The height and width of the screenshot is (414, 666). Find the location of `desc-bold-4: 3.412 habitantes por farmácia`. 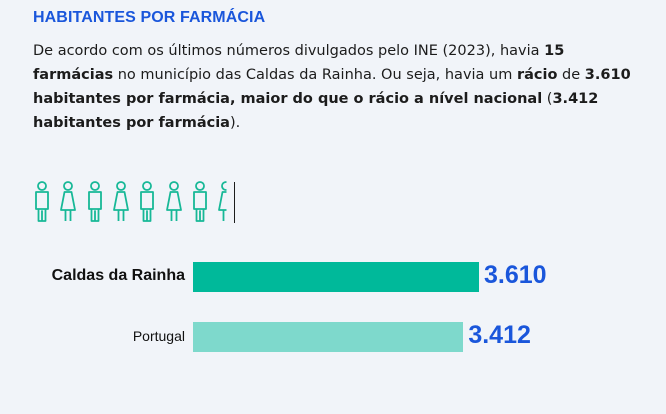

desc-bold-4: 3.412 habitantes por farmácia is located at coordinates (316, 111).